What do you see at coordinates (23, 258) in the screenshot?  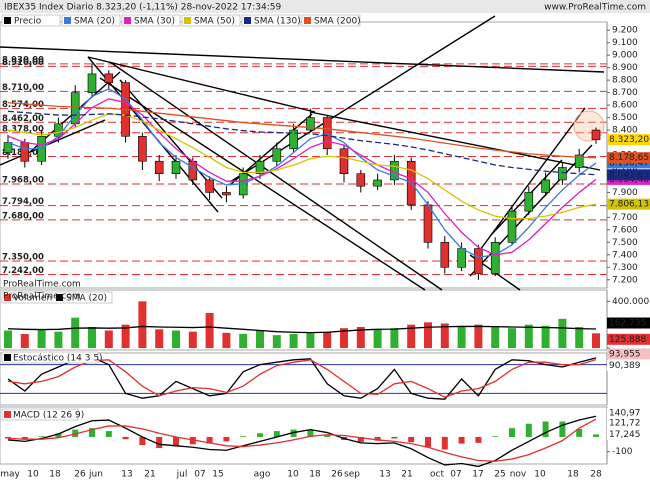 I see `level-label: 7.350,00` at bounding box center [23, 258].